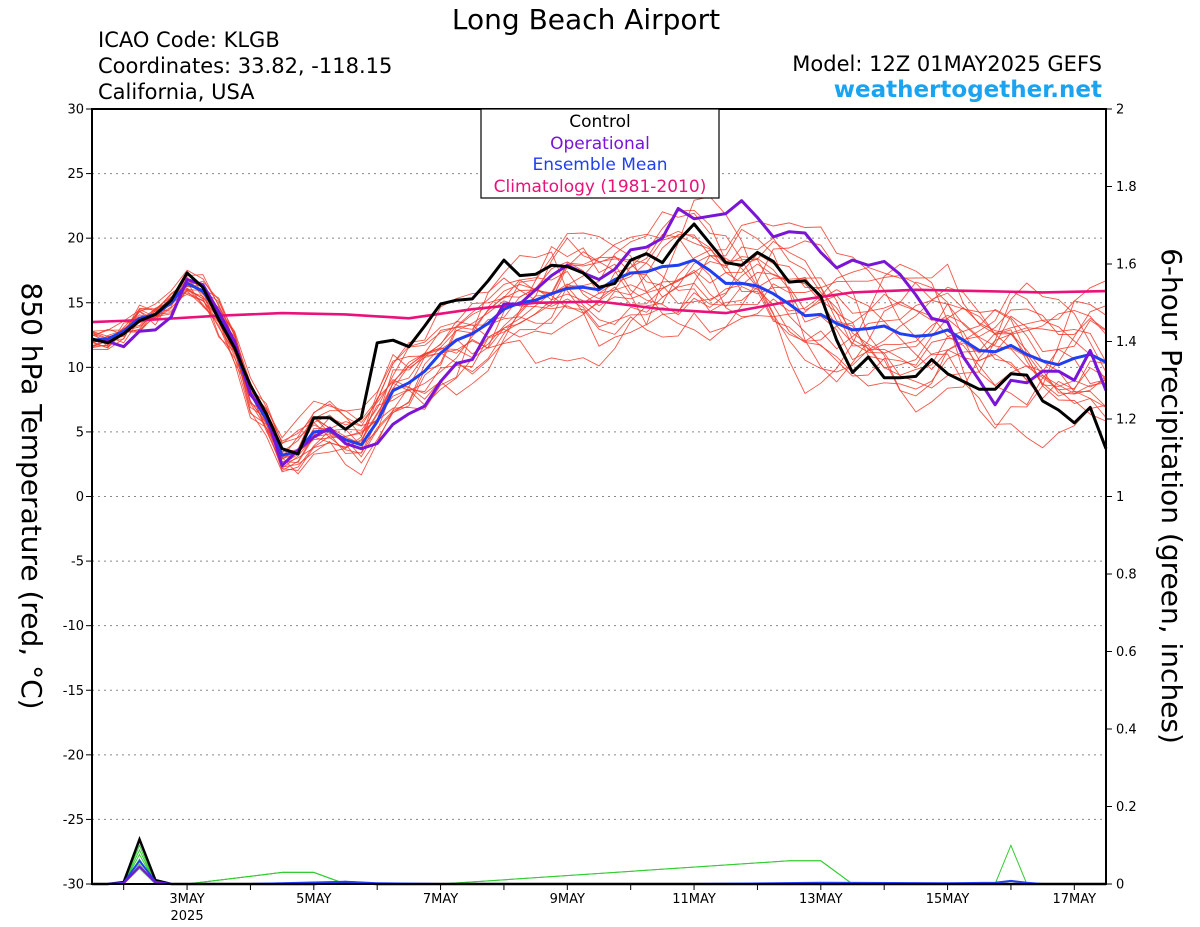 The height and width of the screenshot is (927, 1200). I want to click on y2-tick-label: 0.4, so click(1126, 730).